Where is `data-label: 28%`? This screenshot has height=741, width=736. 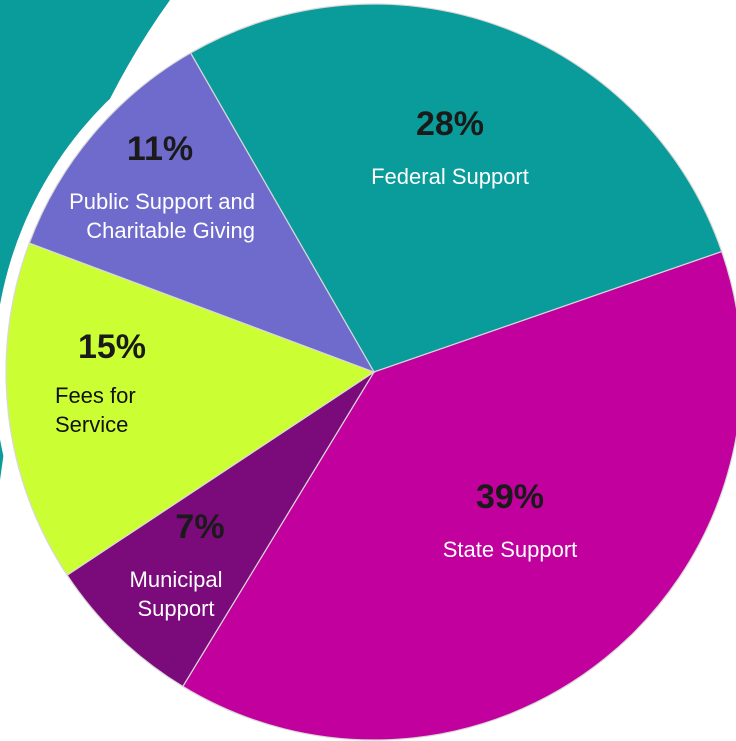 data-label: 28% is located at coordinates (450, 124).